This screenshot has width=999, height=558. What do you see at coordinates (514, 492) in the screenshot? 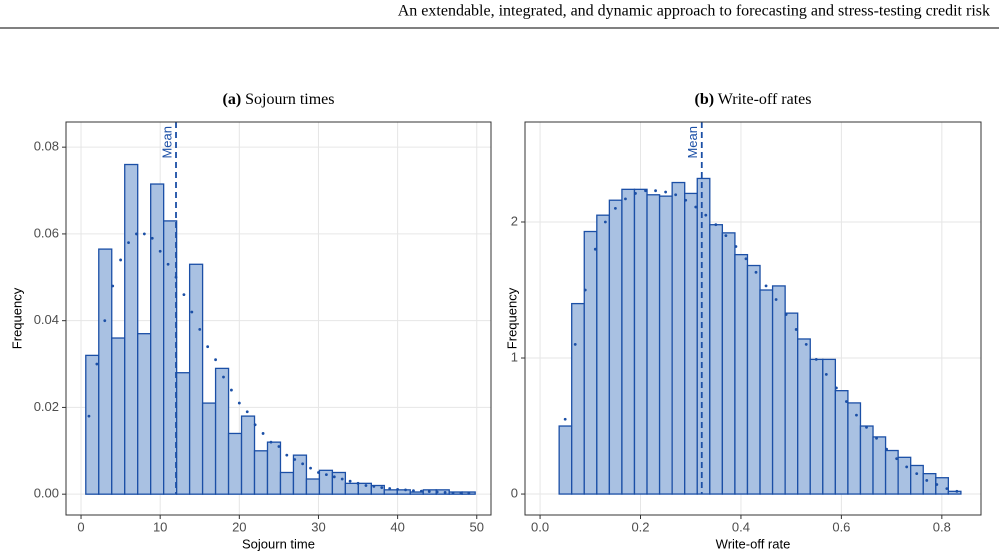
I see `y-tick-label: 0` at bounding box center [514, 492].